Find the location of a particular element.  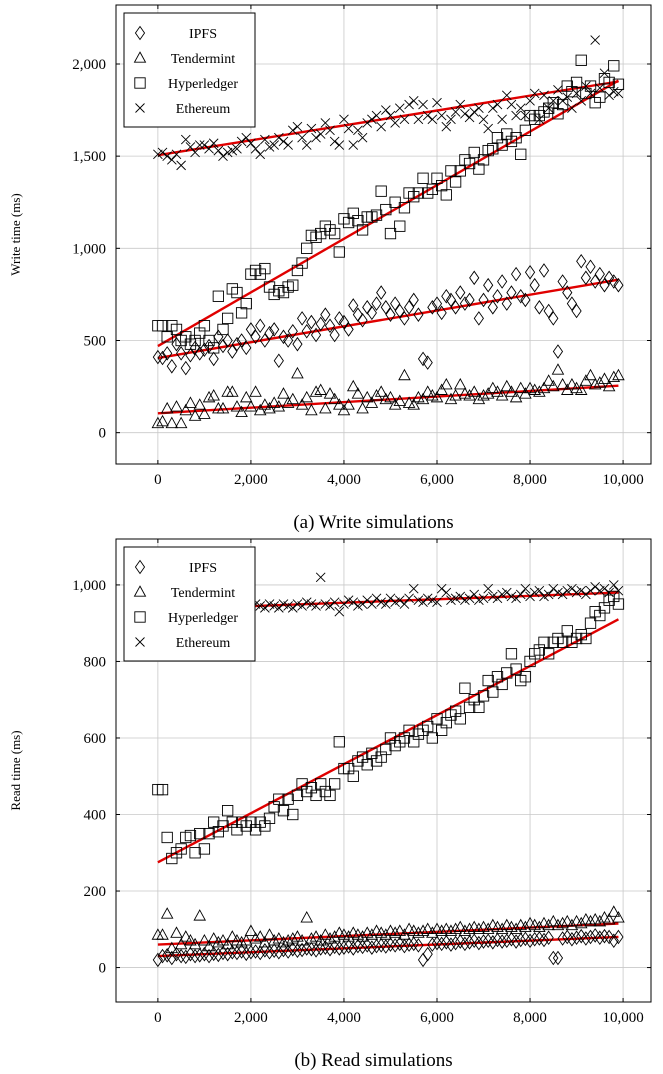

write-legend-hyperledger-label: Hyperledger is located at coordinates (203, 84).